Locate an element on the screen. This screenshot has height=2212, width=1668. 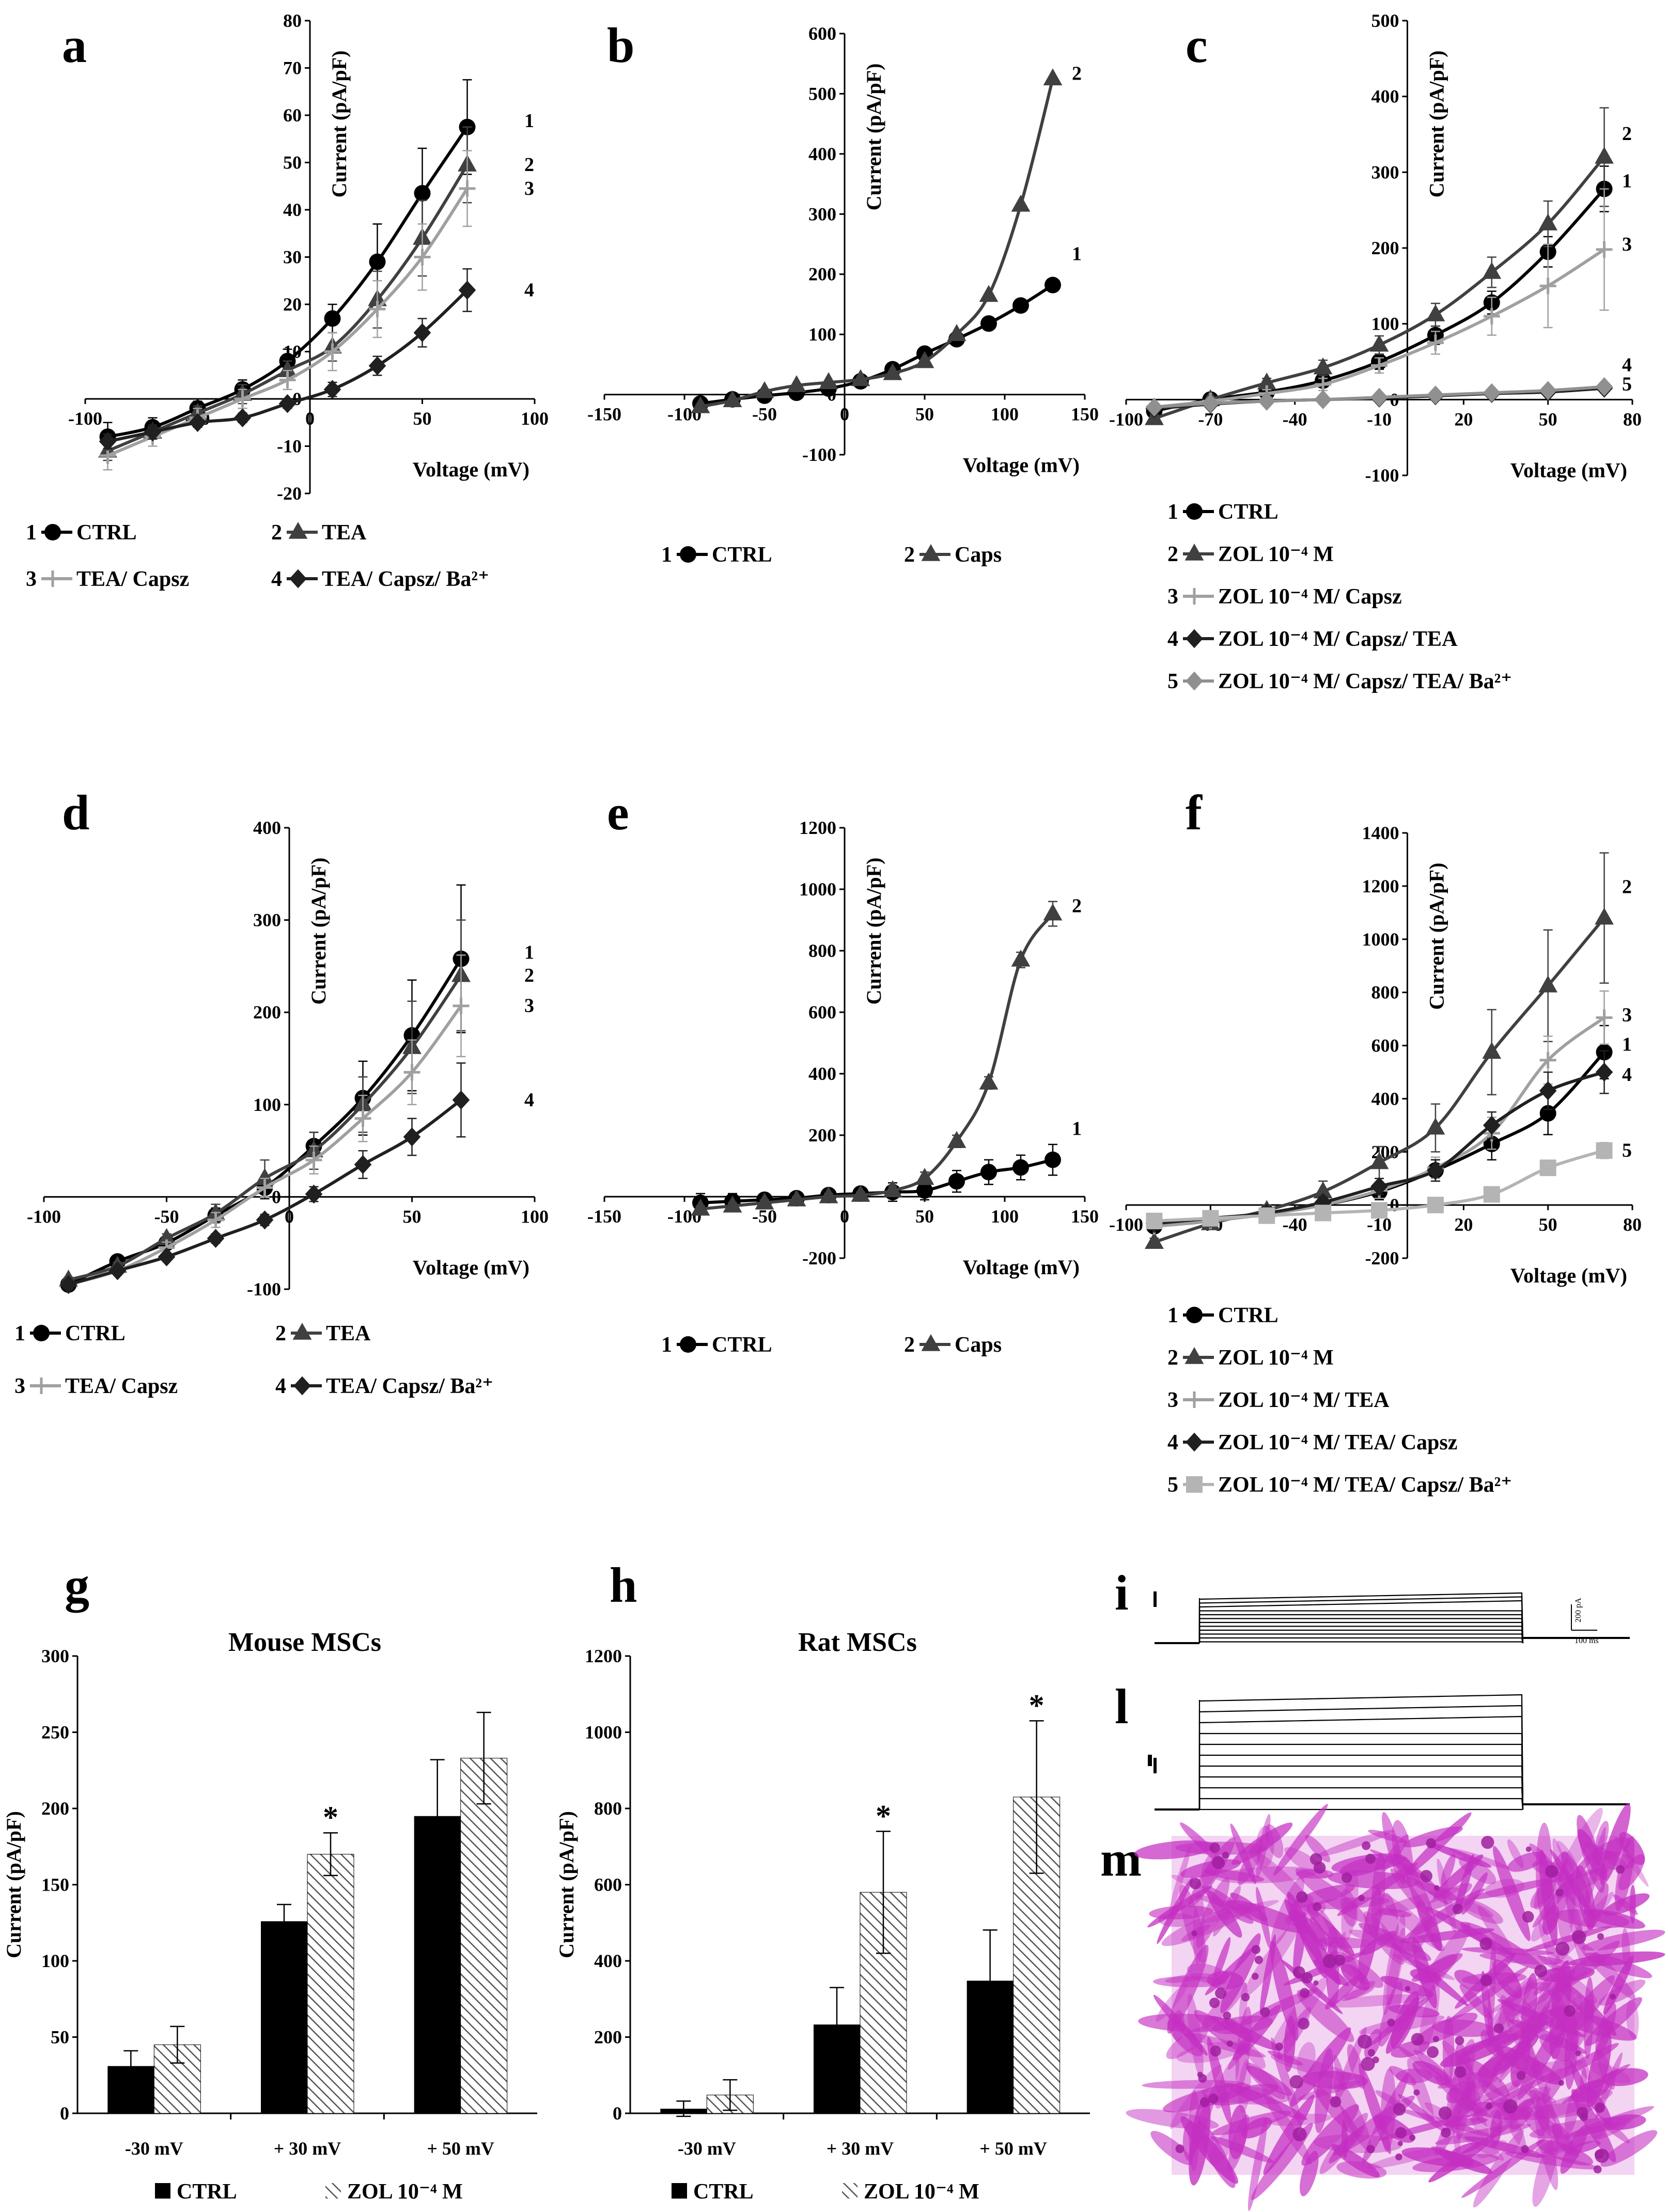
y-tick-label: 100 is located at coordinates (55, 1961).